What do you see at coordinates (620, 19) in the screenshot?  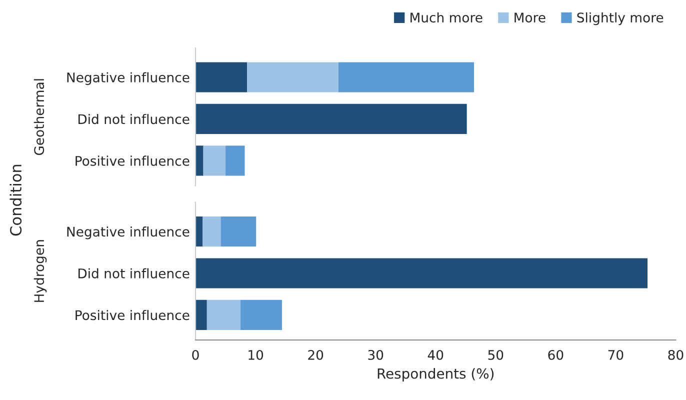 I see `legend-label: Slightly more` at bounding box center [620, 19].